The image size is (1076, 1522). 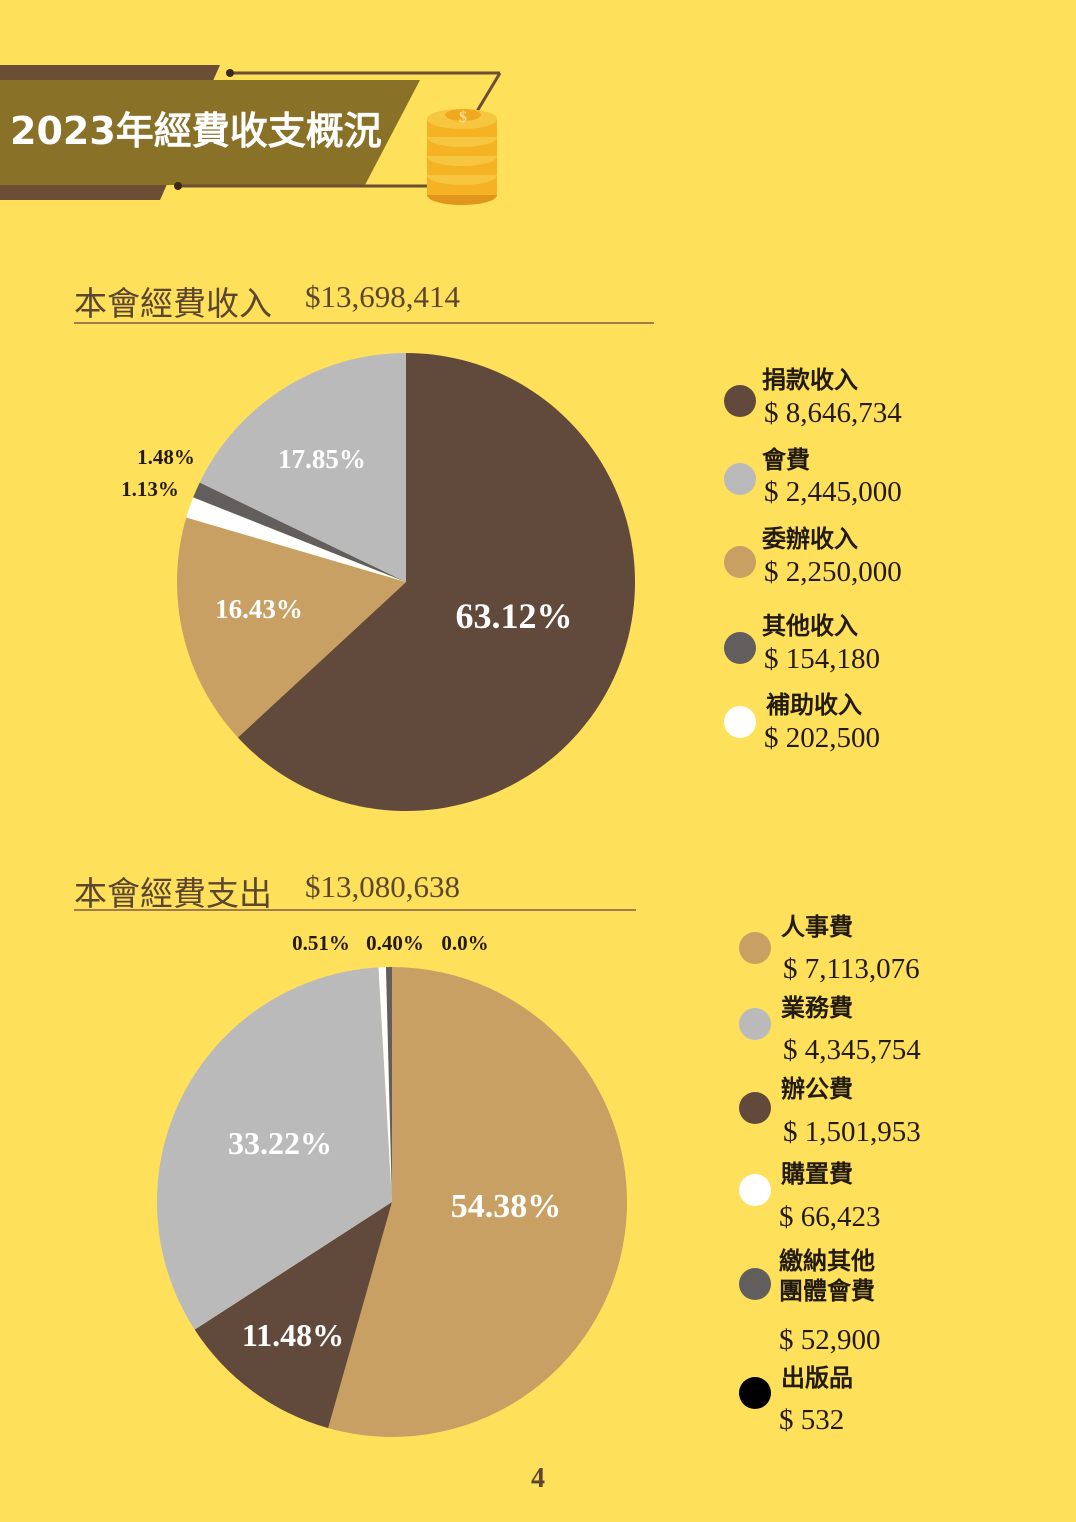 I want to click on expense-heading: 本會經費支出, so click(x=173, y=893).